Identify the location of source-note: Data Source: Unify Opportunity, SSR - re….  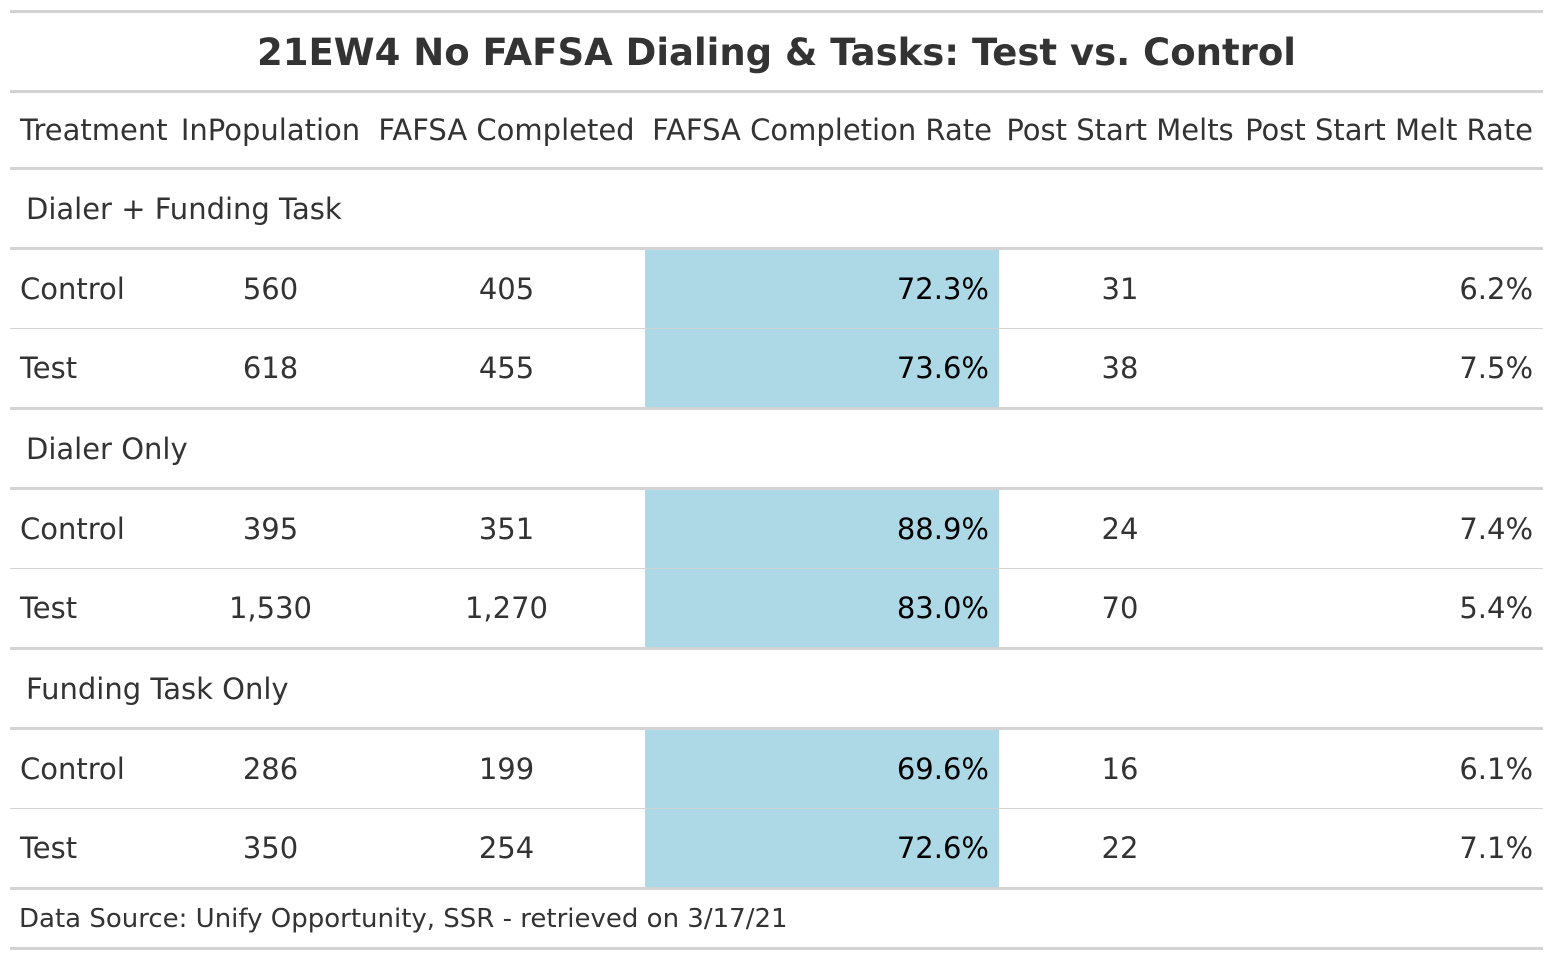
(403, 918).